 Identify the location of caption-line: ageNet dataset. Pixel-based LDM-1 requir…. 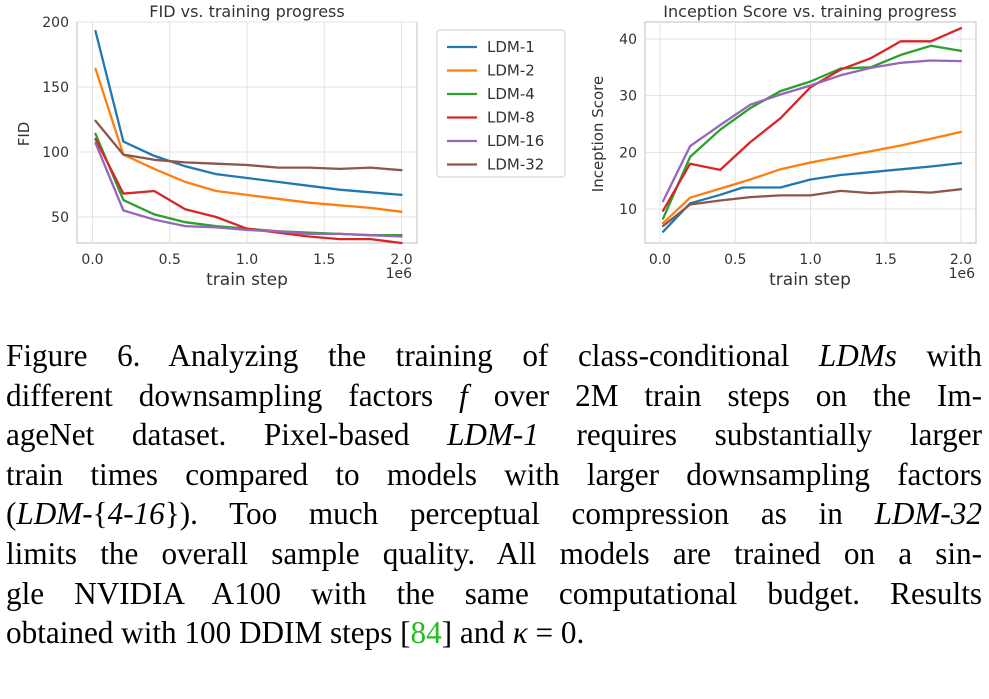
(494, 435).